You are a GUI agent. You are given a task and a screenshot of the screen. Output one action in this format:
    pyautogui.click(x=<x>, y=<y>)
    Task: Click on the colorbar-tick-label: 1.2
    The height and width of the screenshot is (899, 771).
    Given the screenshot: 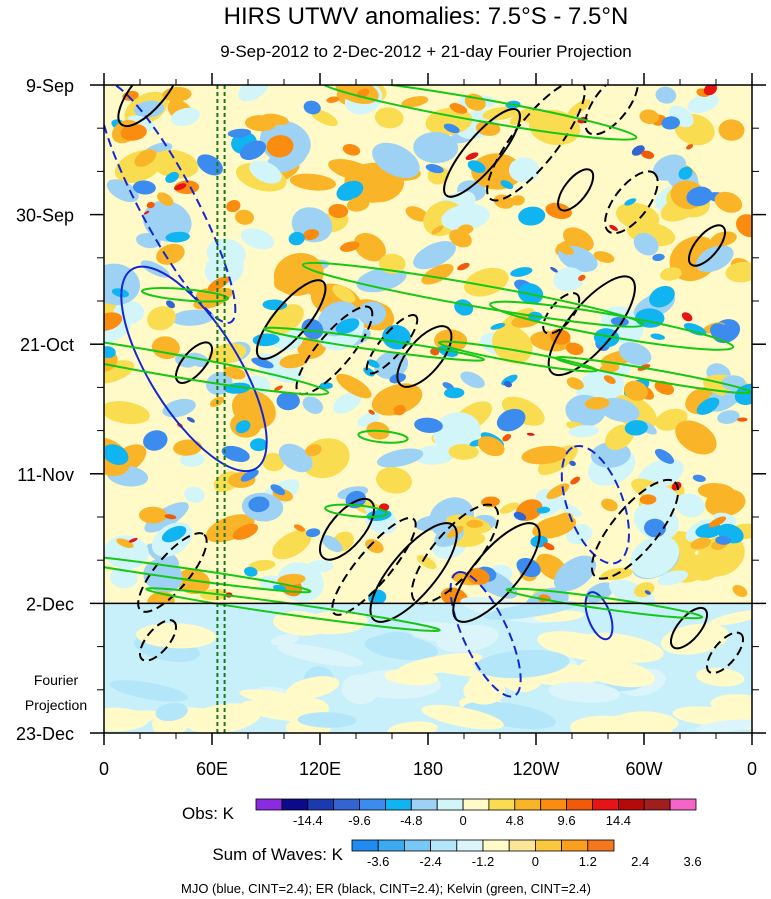 What is the action you would take?
    pyautogui.click(x=588, y=861)
    